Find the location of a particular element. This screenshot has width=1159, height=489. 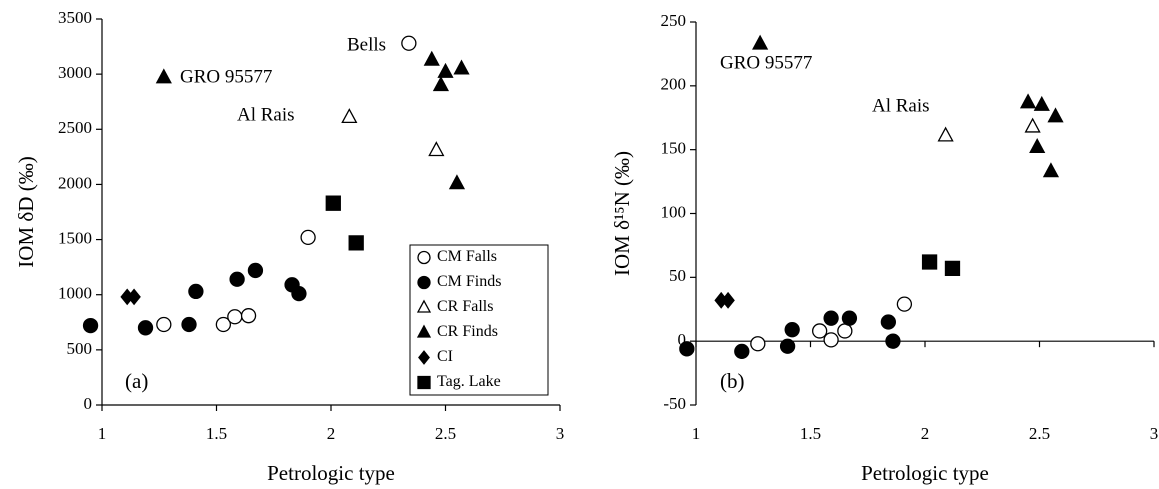

y-tick-label: 1000 is located at coordinates (75, 293).